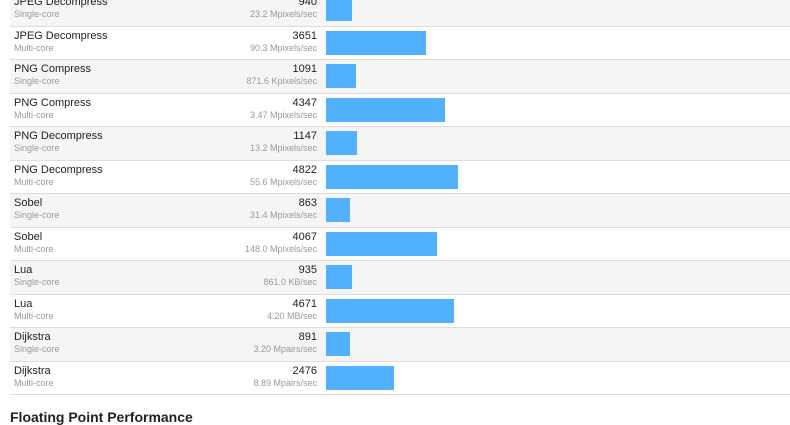 This screenshot has width=790, height=425. I want to click on table-row: Lua Single-core 935 861.0 KB/sec, so click(400, 278).